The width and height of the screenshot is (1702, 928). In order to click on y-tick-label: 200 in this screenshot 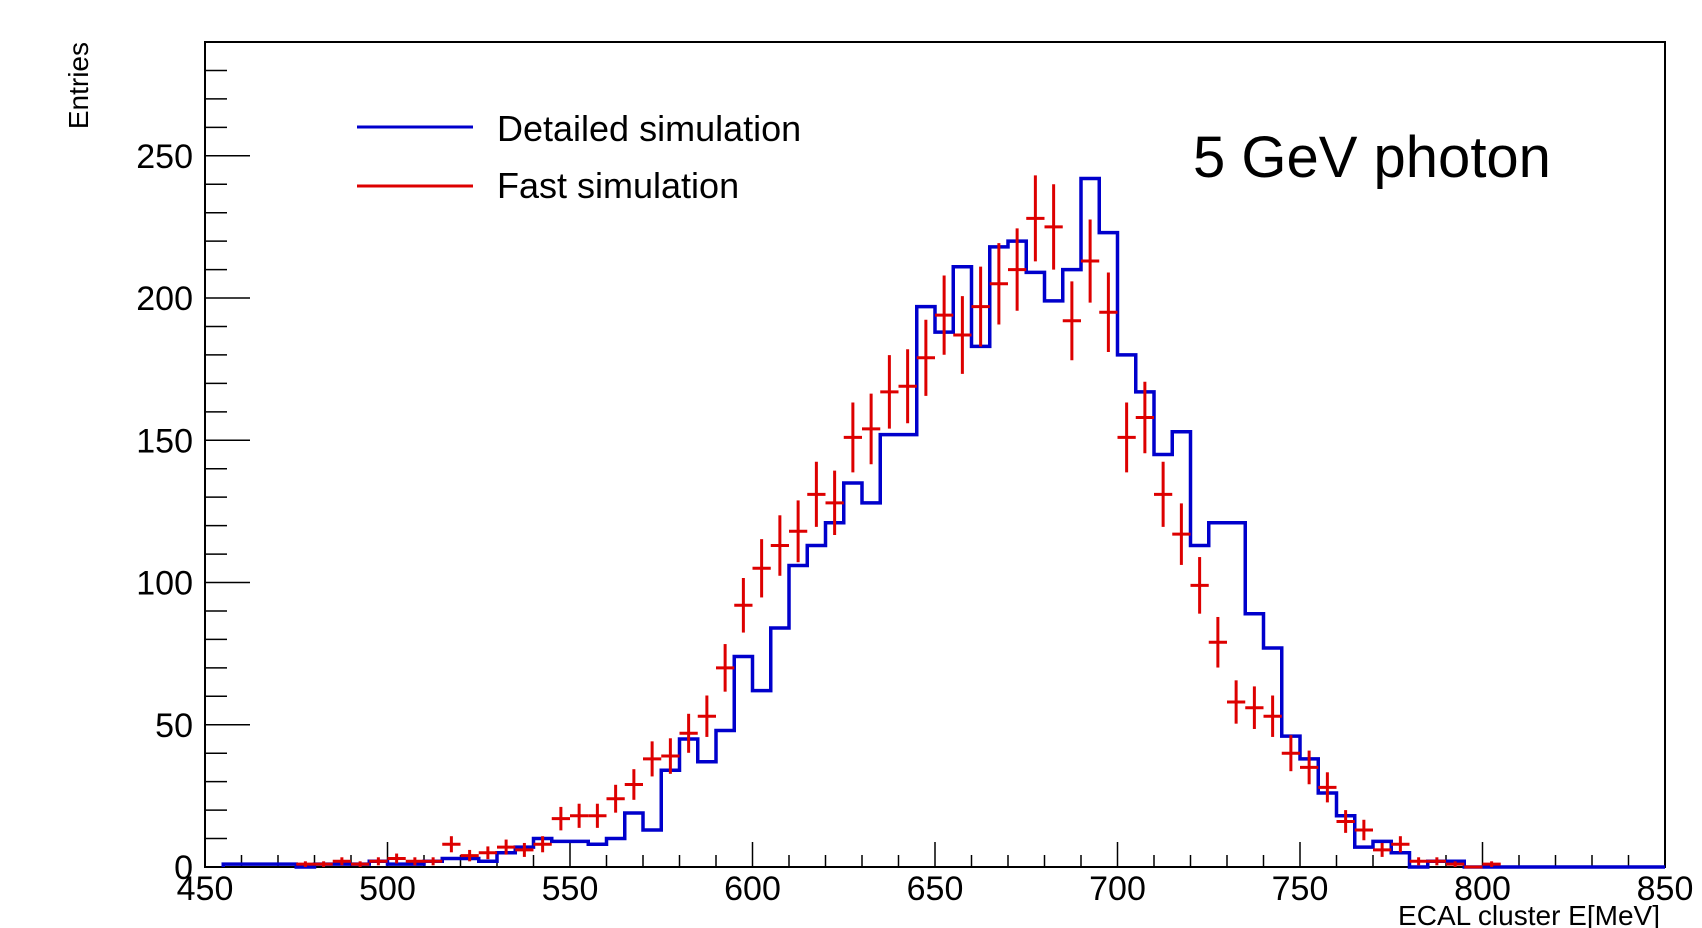, I will do `click(164, 299)`.